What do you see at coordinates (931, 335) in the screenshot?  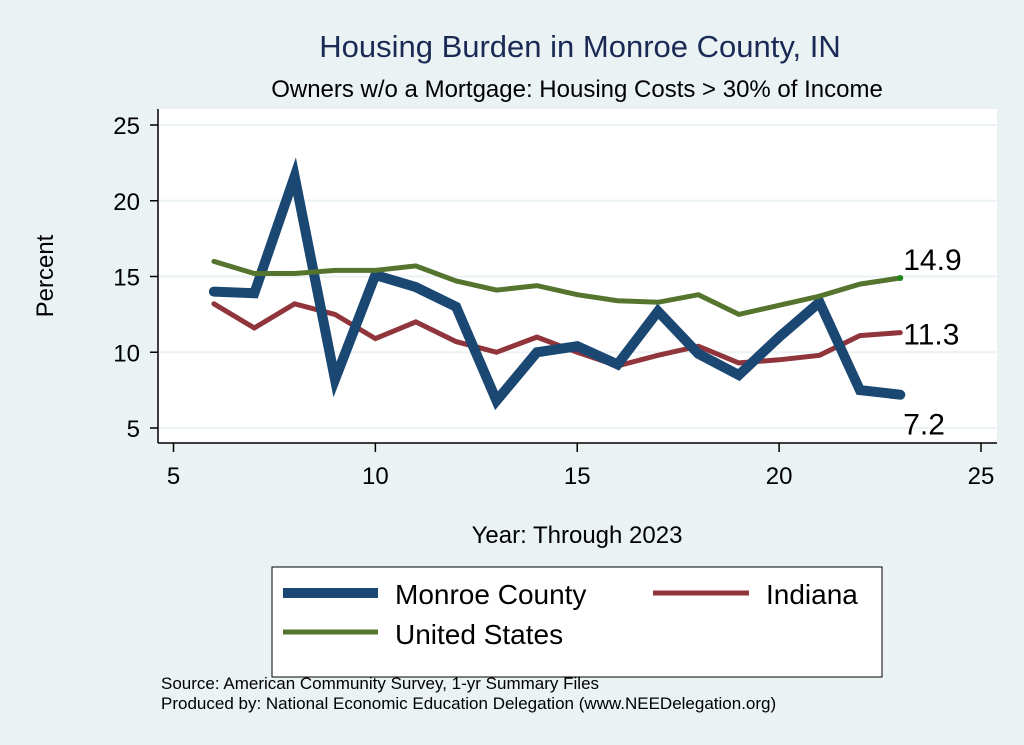 I see `end-label-indiana: 11.3` at bounding box center [931, 335].